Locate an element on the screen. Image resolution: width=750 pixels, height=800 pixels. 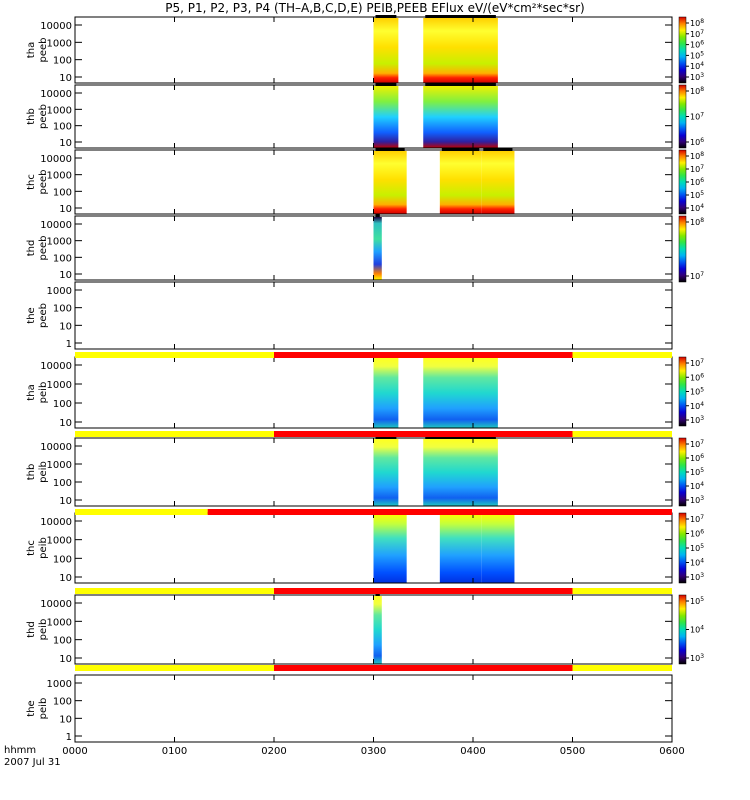
x-tick-label: 0400 is located at coordinates (472, 751).